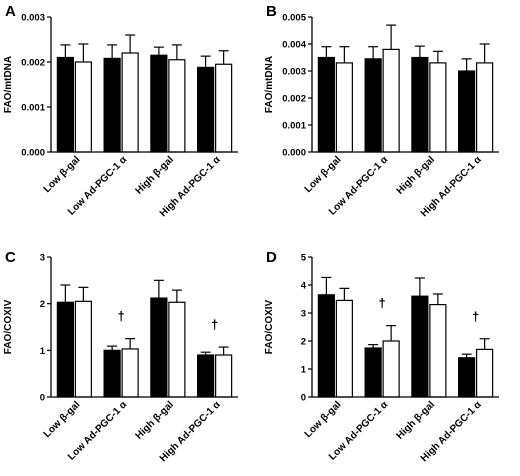 The width and height of the screenshot is (520, 476). What do you see at coordinates (303, 314) in the screenshot?
I see `y-tick-label-d: 3` at bounding box center [303, 314].